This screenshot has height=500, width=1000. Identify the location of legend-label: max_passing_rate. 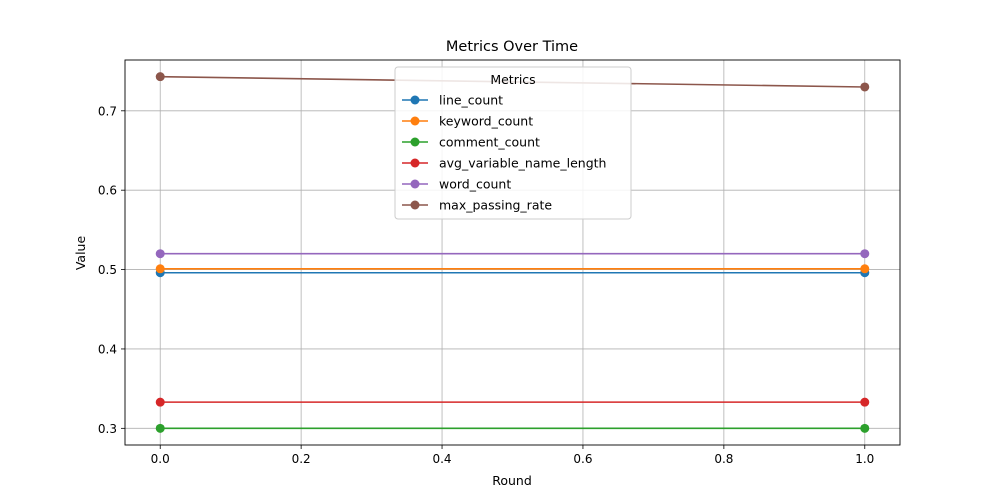
(495, 205).